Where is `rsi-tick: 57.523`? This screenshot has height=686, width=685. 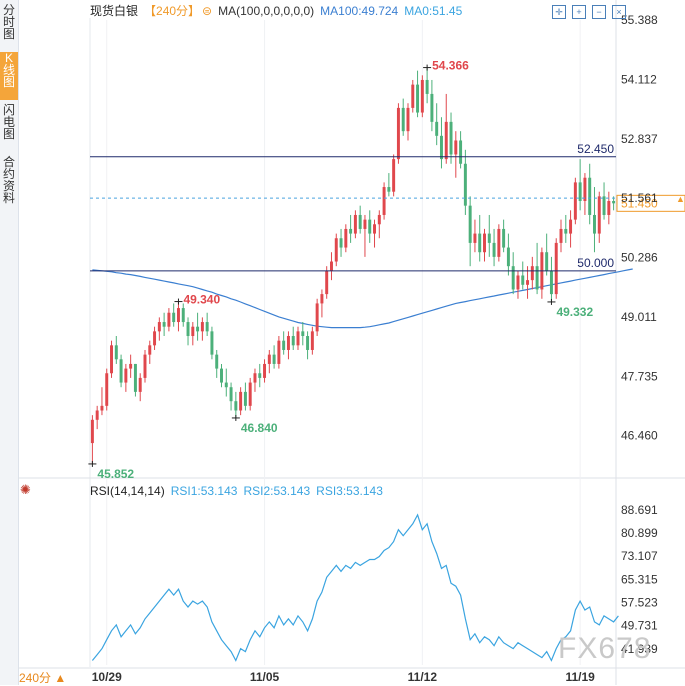 rsi-tick: 57.523 is located at coordinates (639, 602).